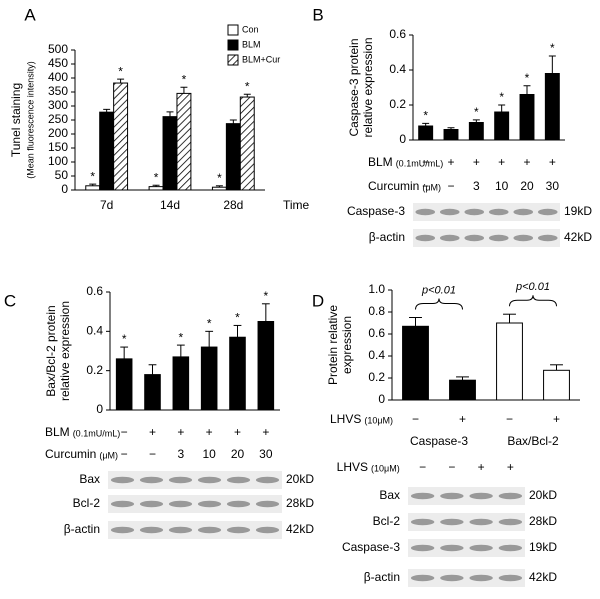 The image size is (600, 599). Describe the element at coordinates (180, 454) in the screenshot. I see `treatment-level: 3` at that location.